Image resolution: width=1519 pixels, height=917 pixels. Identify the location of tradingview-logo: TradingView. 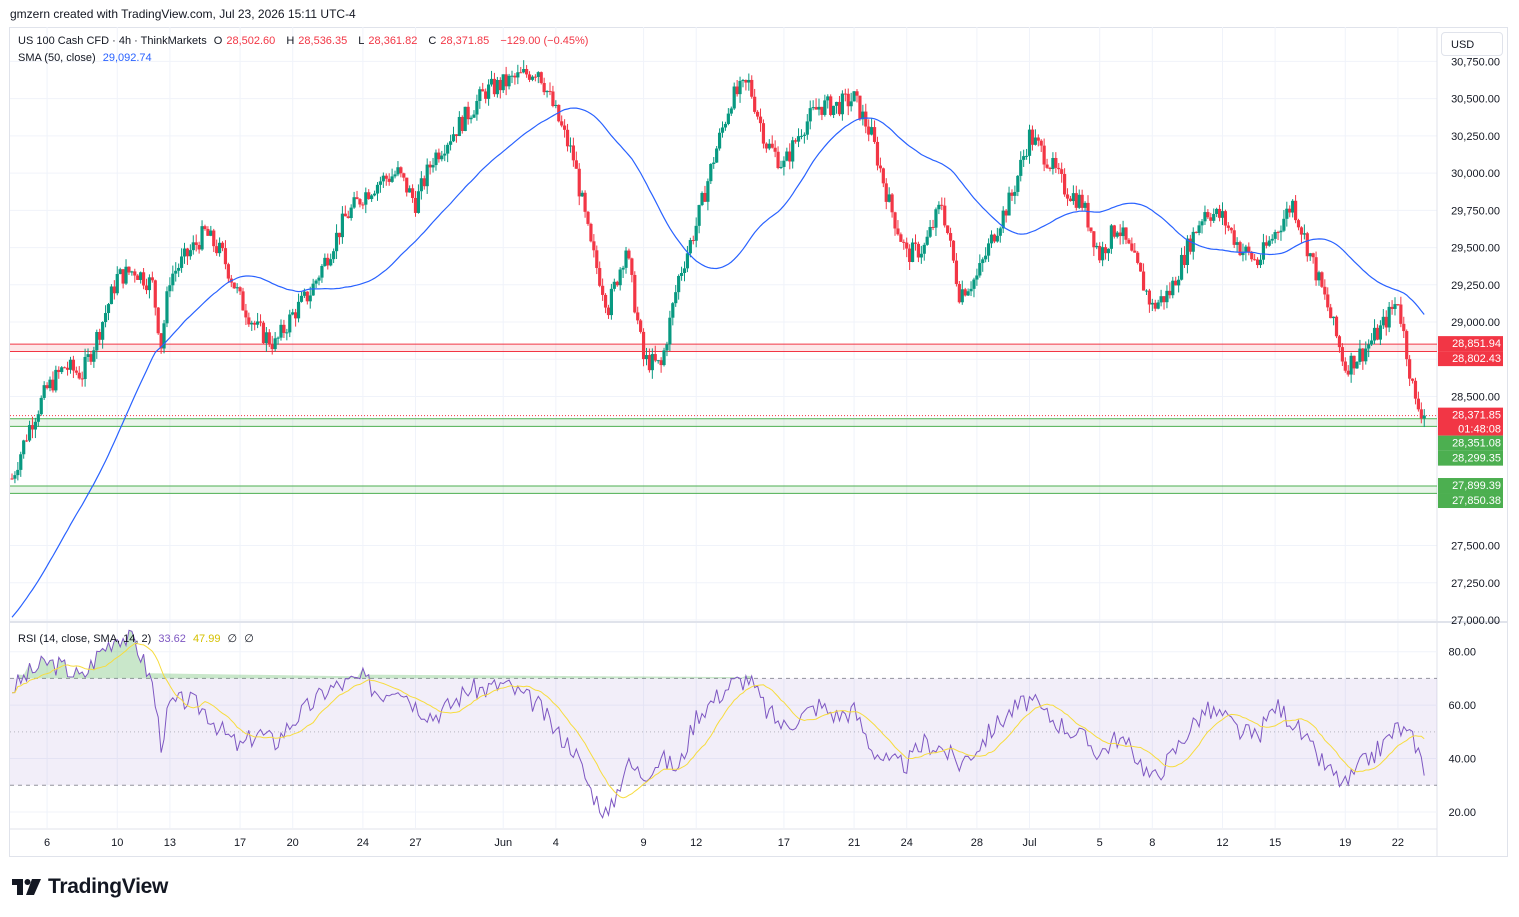
(90, 887).